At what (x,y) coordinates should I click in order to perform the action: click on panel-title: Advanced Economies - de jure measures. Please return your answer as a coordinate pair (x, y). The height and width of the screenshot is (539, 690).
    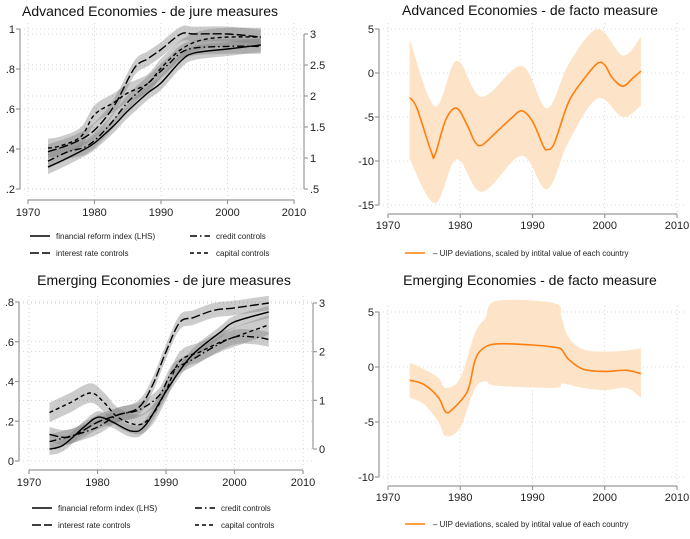
    Looking at the image, I should click on (150, 11).